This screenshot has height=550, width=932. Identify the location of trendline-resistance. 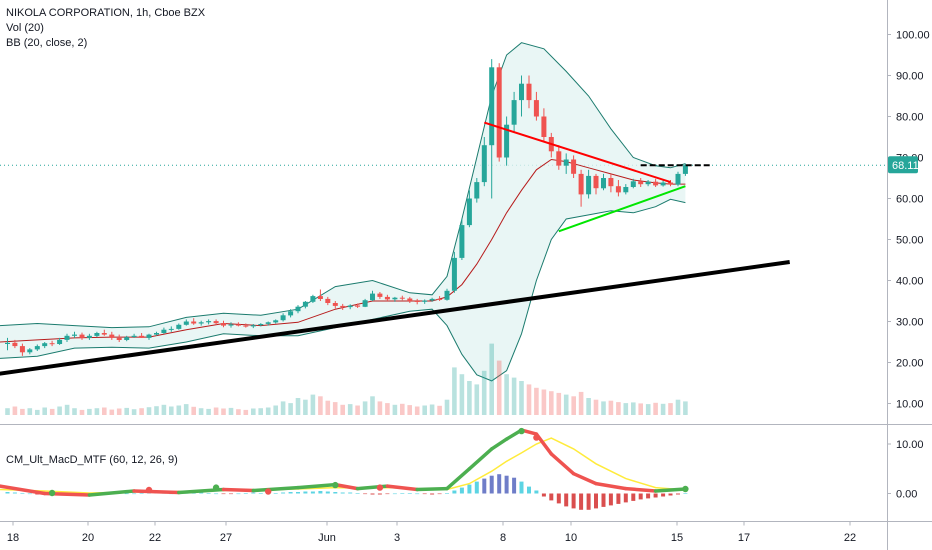
(577, 152).